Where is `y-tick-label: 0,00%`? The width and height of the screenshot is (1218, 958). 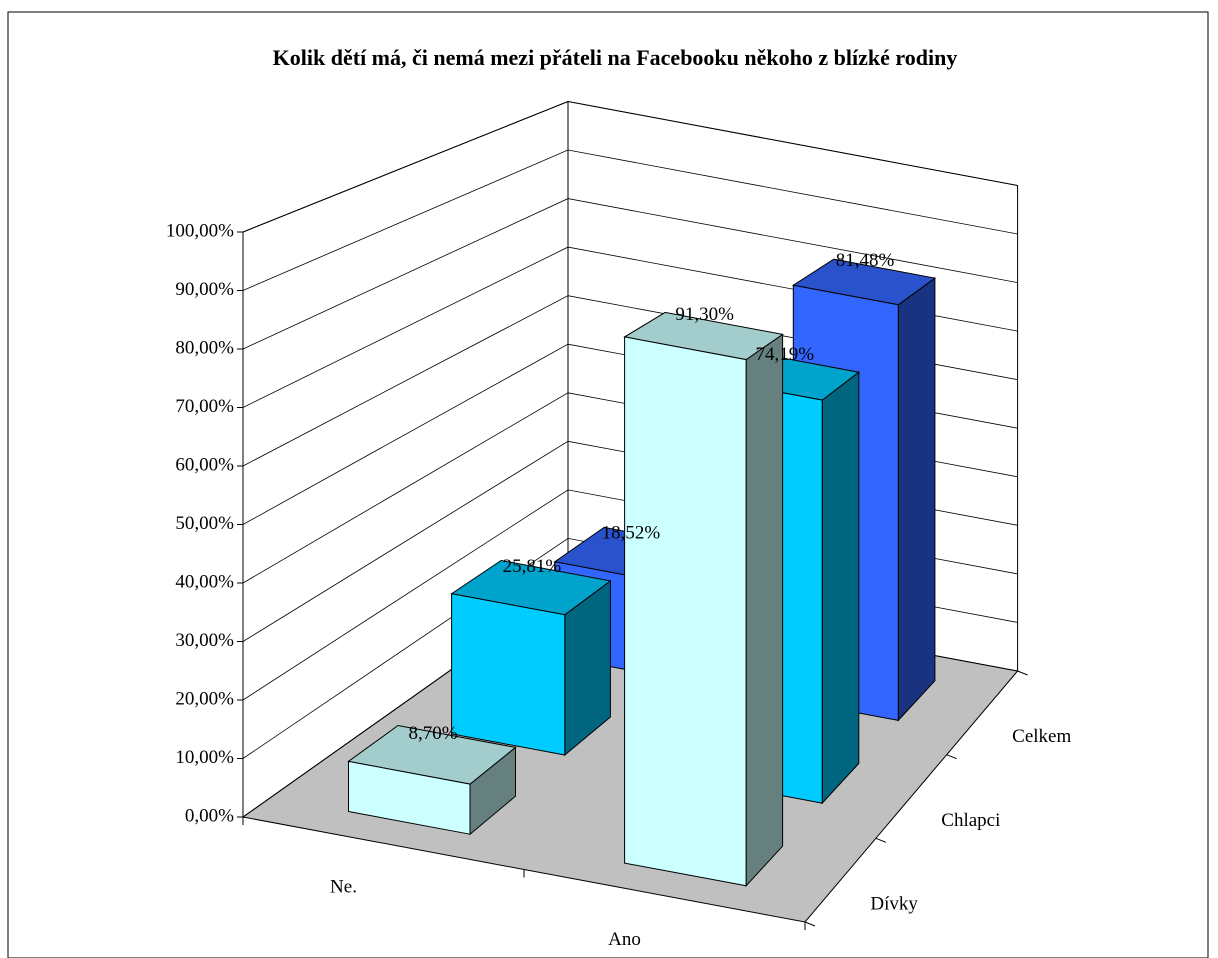 y-tick-label: 0,00% is located at coordinates (209, 815).